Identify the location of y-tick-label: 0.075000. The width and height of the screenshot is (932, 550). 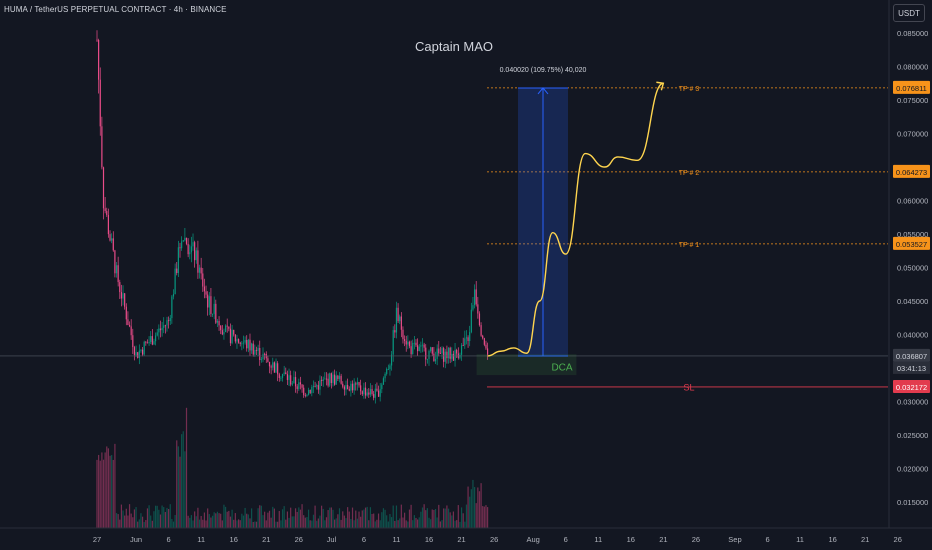
(912, 100).